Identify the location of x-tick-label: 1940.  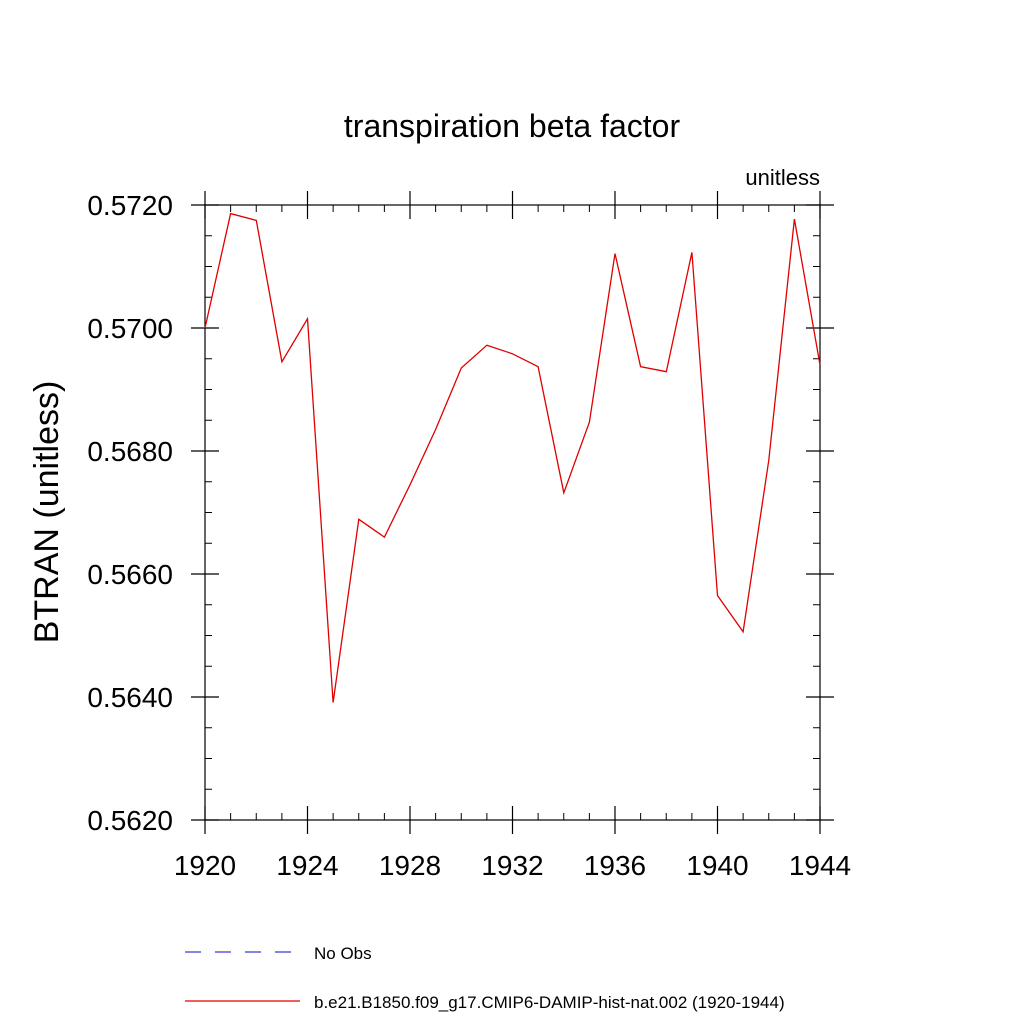
(717, 865).